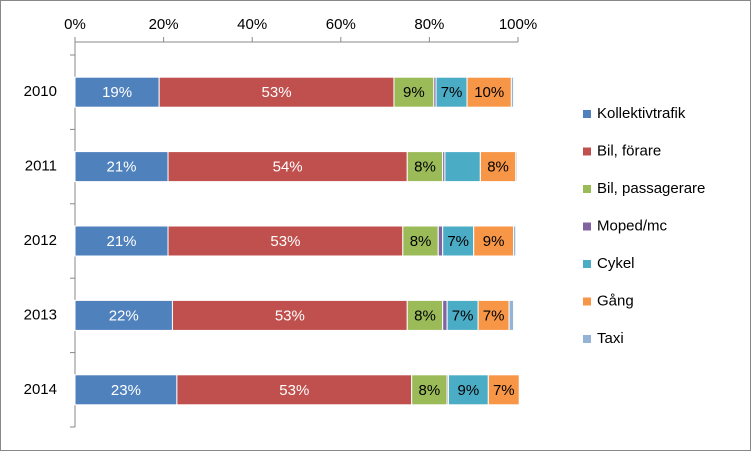 Image resolution: width=752 pixels, height=452 pixels. I want to click on y-tick-label: 2014, so click(40, 389).